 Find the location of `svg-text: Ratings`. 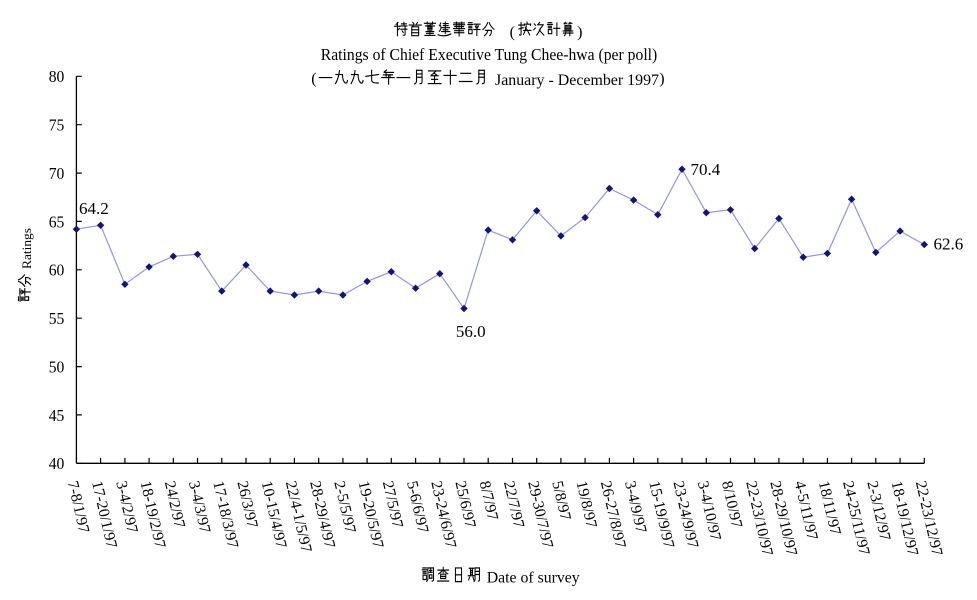

svg-text: Ratings is located at coordinates (26, 248).